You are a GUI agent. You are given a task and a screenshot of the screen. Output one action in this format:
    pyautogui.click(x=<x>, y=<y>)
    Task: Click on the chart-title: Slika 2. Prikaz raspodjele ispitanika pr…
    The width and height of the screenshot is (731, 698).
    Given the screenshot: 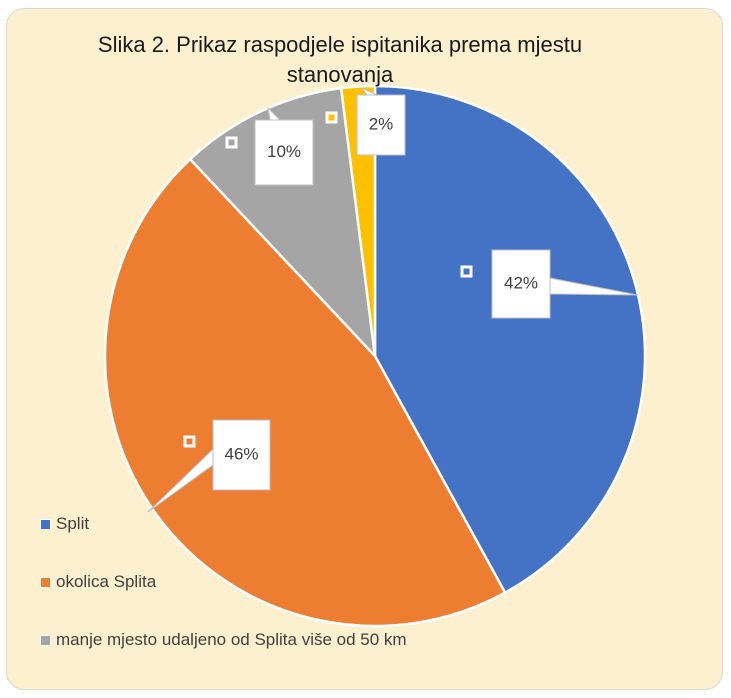 What is the action you would take?
    pyautogui.click(x=340, y=59)
    